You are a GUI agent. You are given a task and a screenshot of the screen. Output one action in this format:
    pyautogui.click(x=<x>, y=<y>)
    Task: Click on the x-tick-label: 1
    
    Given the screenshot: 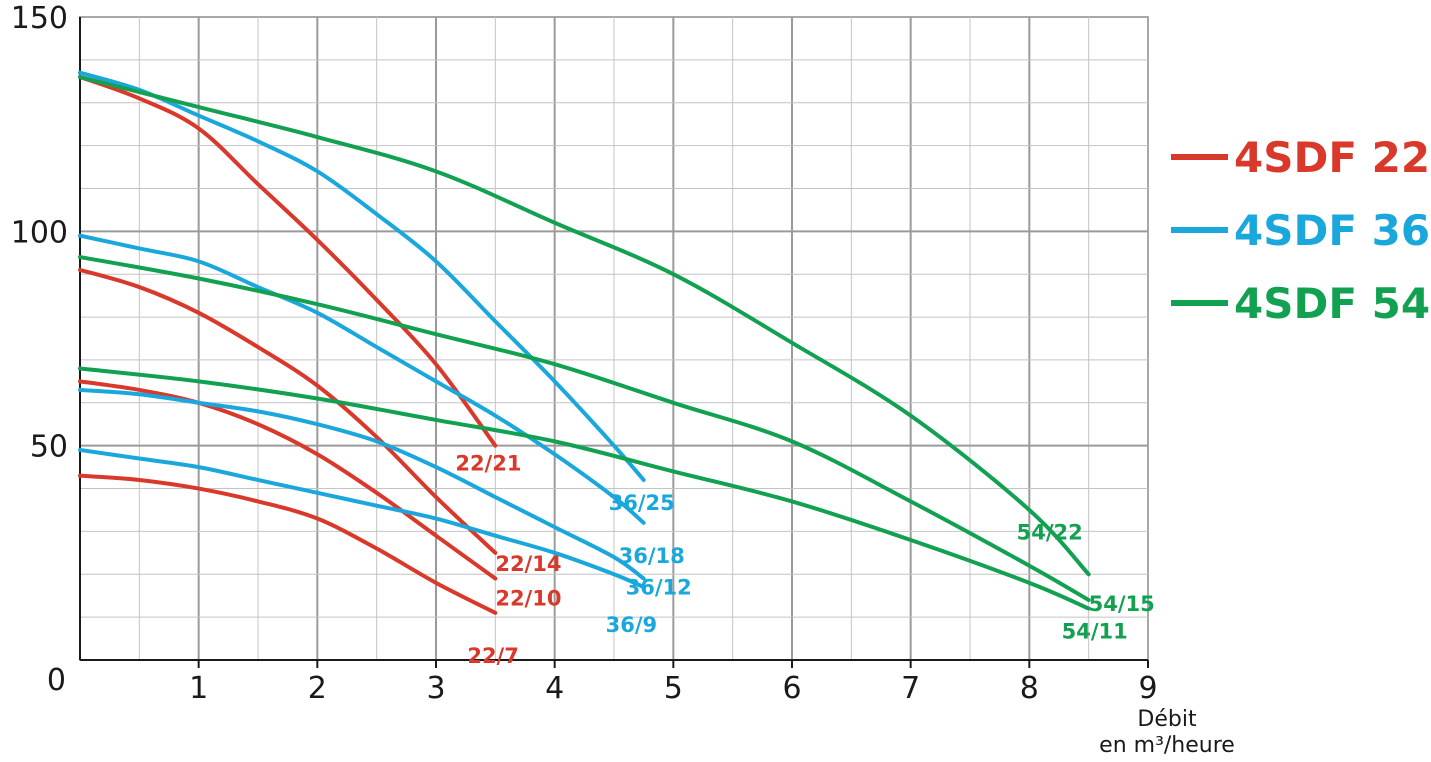 What is the action you would take?
    pyautogui.click(x=198, y=688)
    